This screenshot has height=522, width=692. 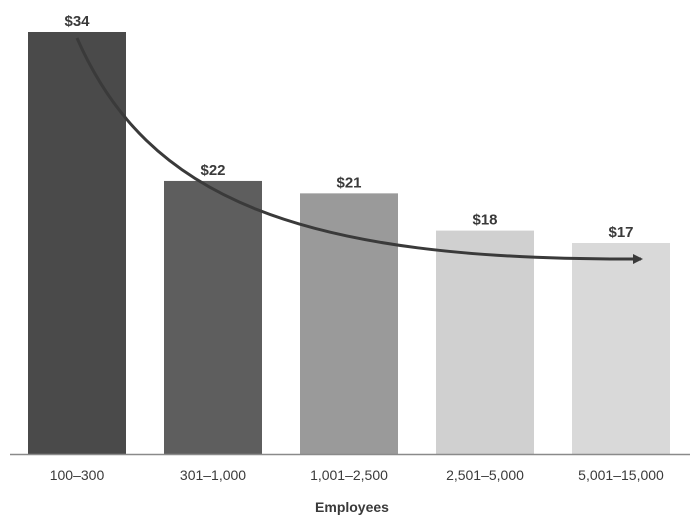 I want to click on value-label-4: $18, so click(x=484, y=220).